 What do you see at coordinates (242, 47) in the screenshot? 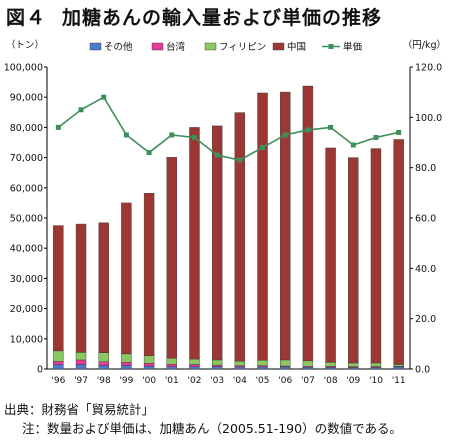
I see `legend-label-philippines: フィリピン` at bounding box center [242, 47].